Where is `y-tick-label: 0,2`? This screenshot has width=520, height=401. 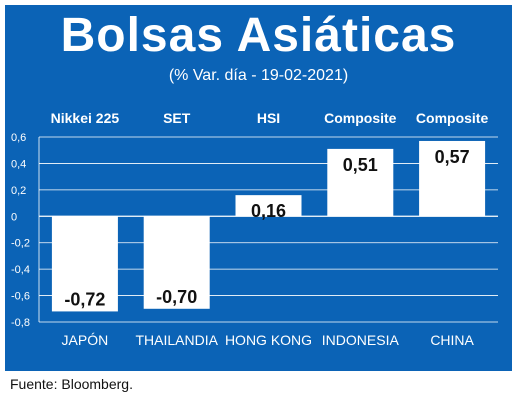
y-tick-label: 0,2 is located at coordinates (18, 191).